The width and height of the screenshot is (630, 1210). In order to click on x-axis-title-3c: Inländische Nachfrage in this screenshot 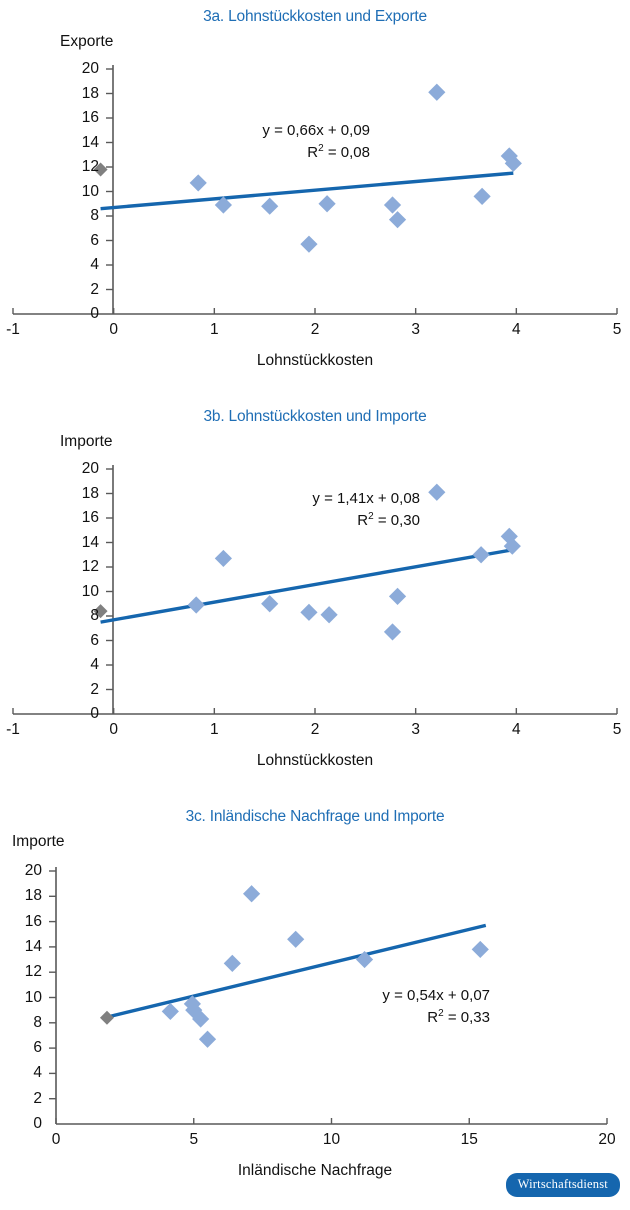, I will do `click(315, 1170)`.